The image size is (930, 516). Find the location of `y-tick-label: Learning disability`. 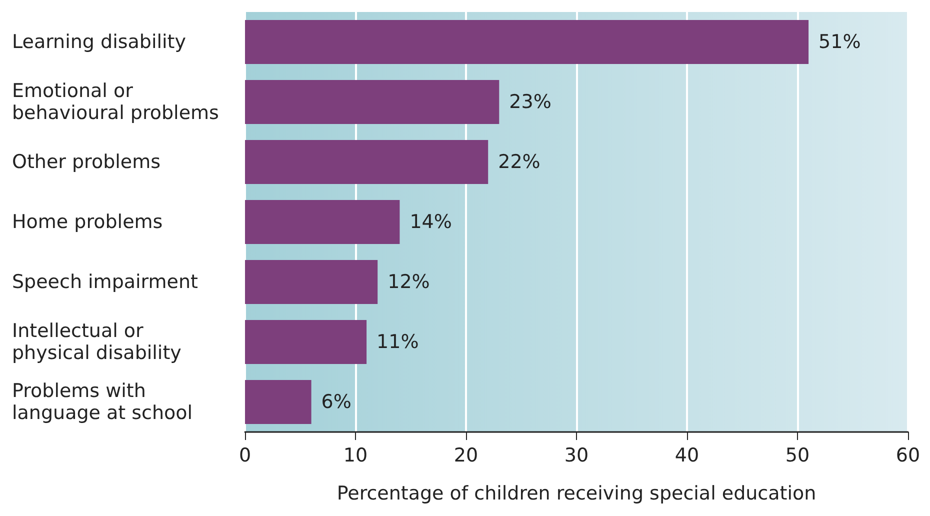

y-tick-label: Learning disability is located at coordinates (99, 42).